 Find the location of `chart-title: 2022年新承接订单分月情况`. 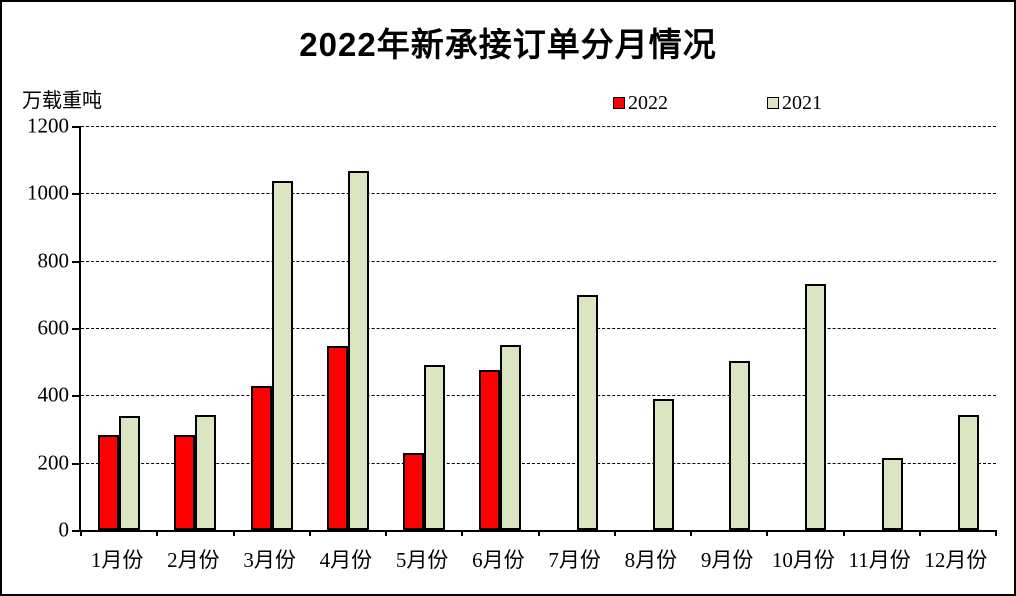

chart-title: 2022年新承接订单分月情况 is located at coordinates (508, 44).